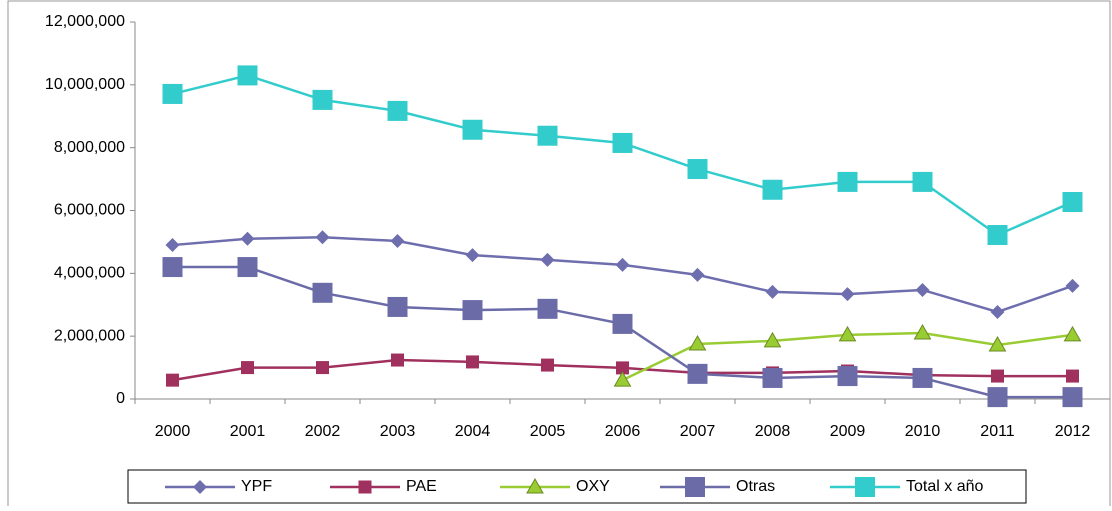 This screenshot has width=1112, height=511. I want to click on legend-label: PAE, so click(421, 486).